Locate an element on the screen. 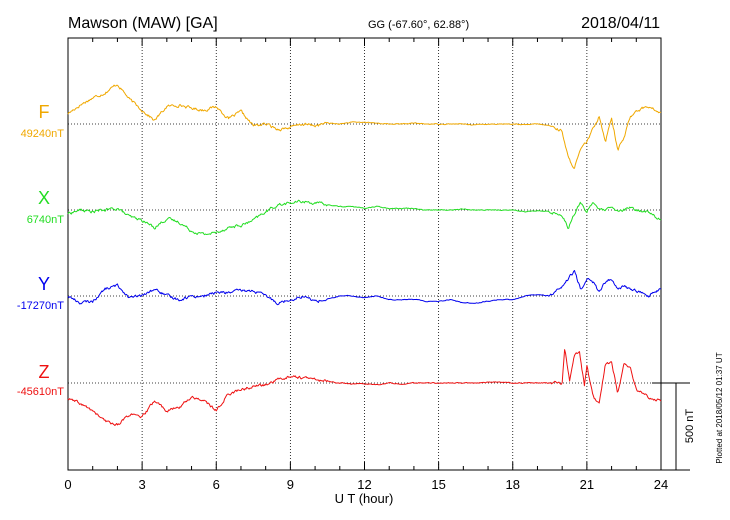 The width and height of the screenshot is (730, 520). series-line-x is located at coordinates (364, 217).